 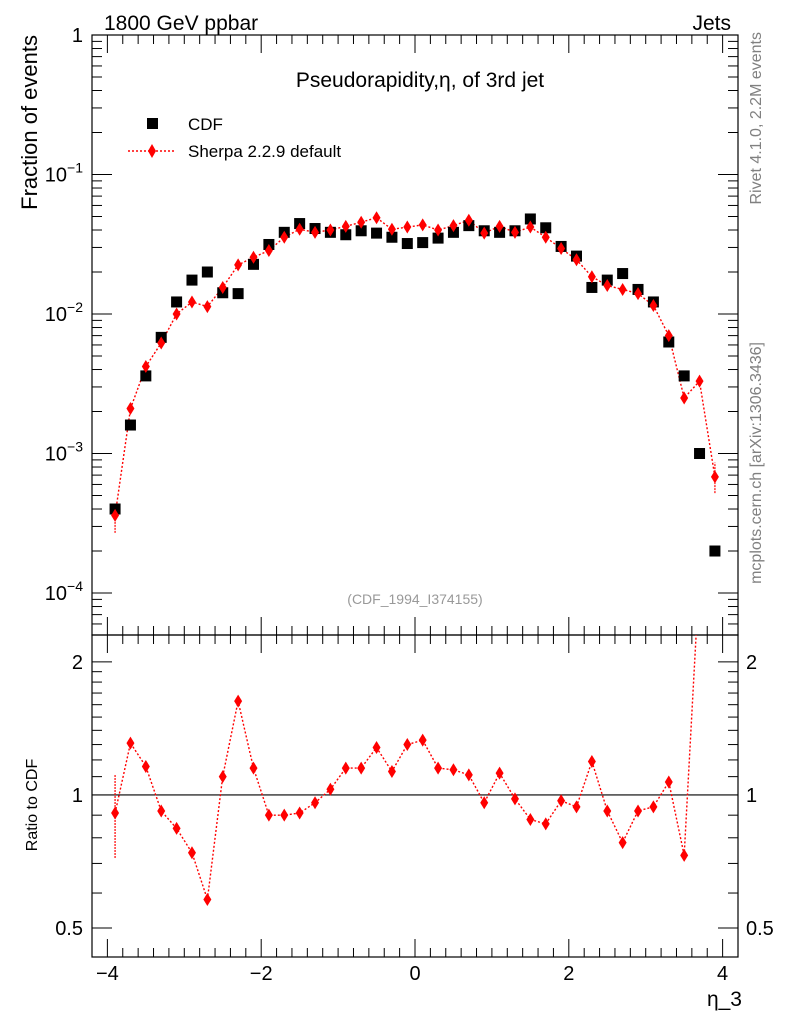 What do you see at coordinates (205, 124) in the screenshot?
I see `legend-label-cdf: CDF` at bounding box center [205, 124].